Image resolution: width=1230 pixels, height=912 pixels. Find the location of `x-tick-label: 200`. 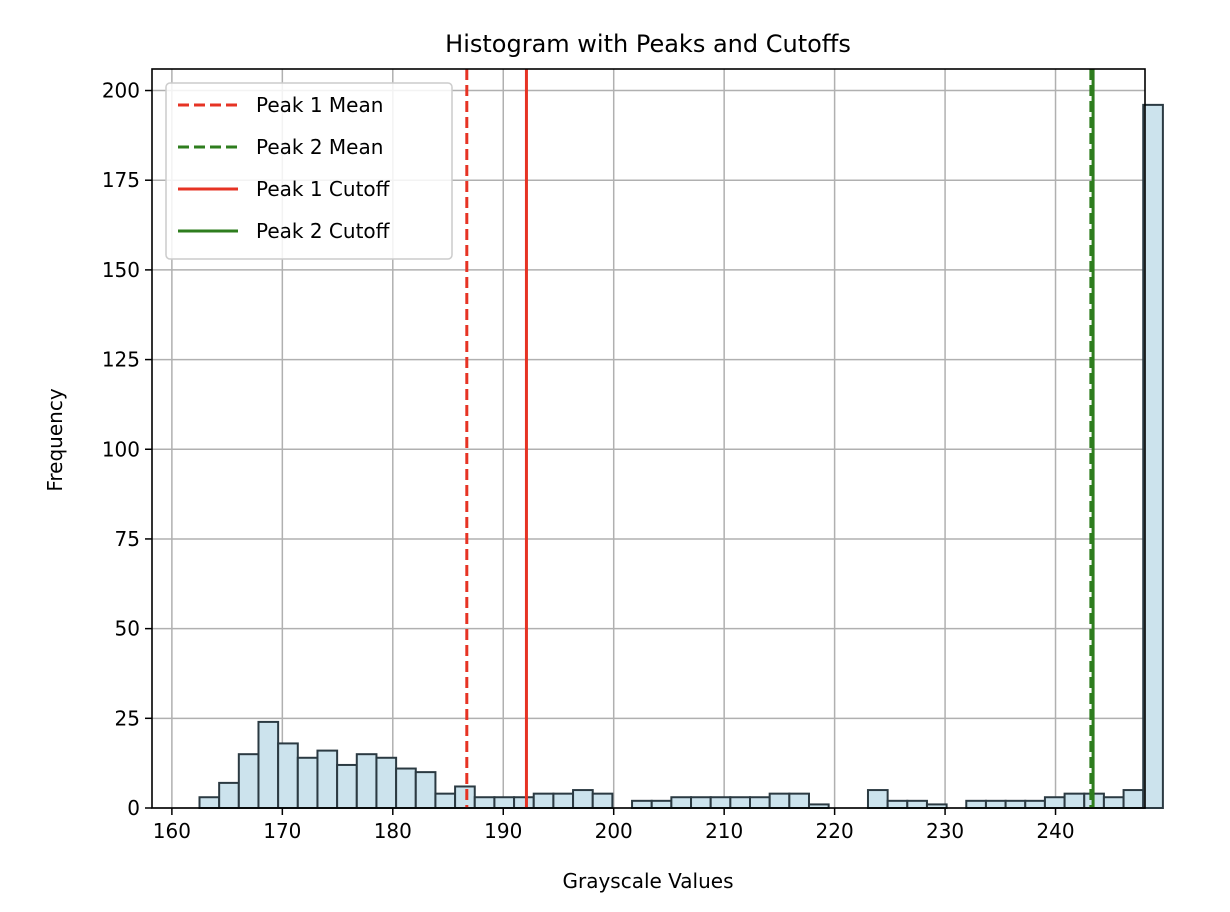

x-tick-label: 200 is located at coordinates (614, 831).